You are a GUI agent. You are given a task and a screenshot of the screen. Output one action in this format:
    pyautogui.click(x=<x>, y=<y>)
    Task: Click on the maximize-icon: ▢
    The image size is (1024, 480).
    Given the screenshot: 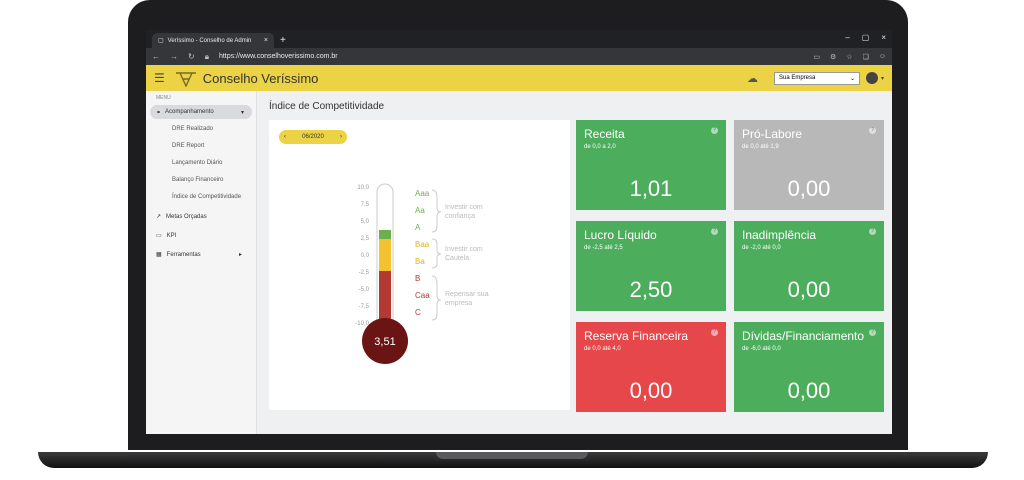 What is the action you would take?
    pyautogui.click(x=865, y=37)
    